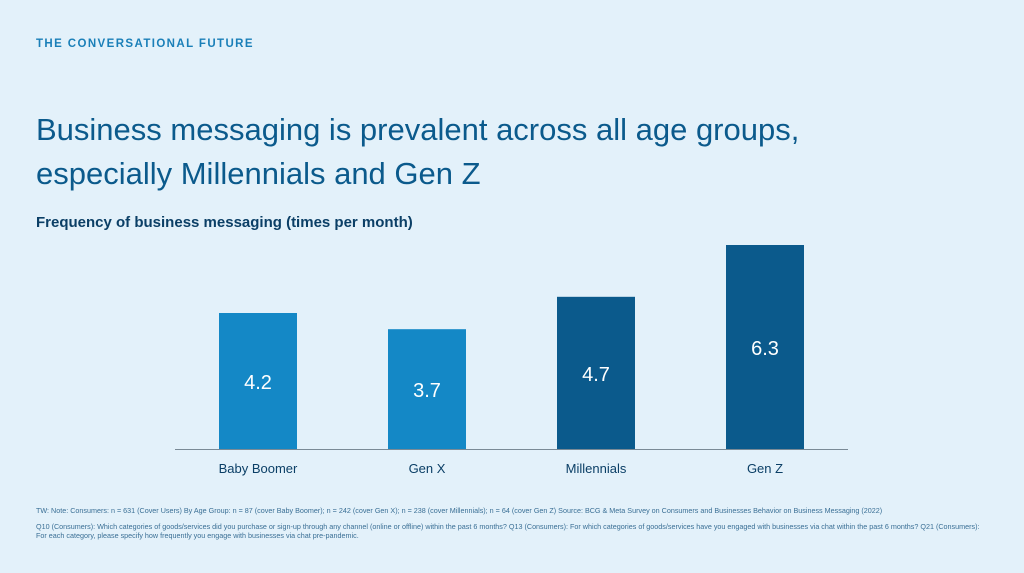  I want to click on bar-gen-z, so click(765, 347).